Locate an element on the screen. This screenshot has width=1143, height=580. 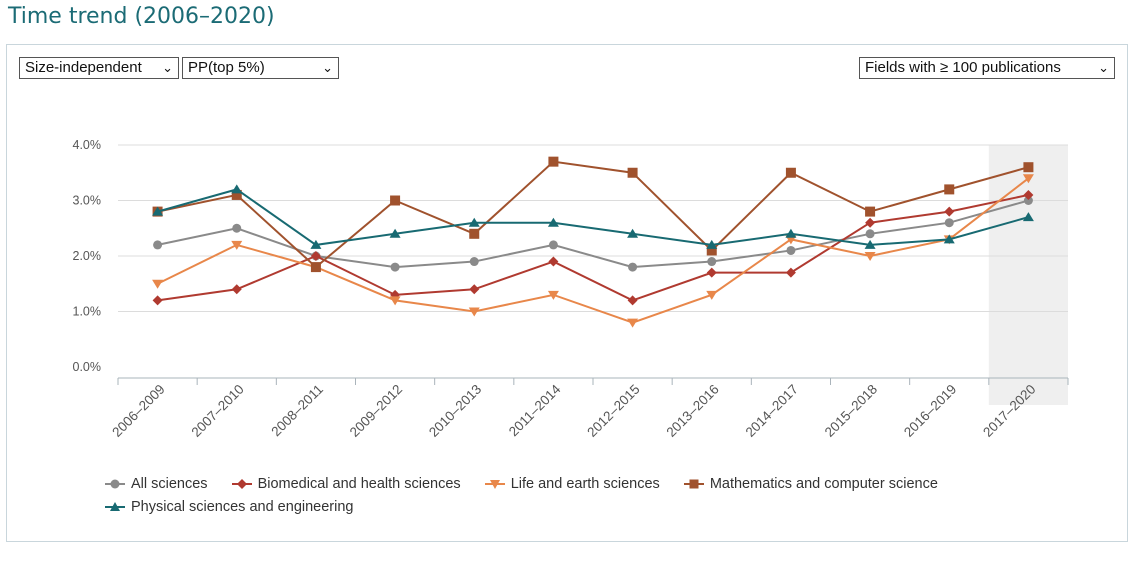
indicator-type-value: Size-independent is located at coordinates (83, 67).